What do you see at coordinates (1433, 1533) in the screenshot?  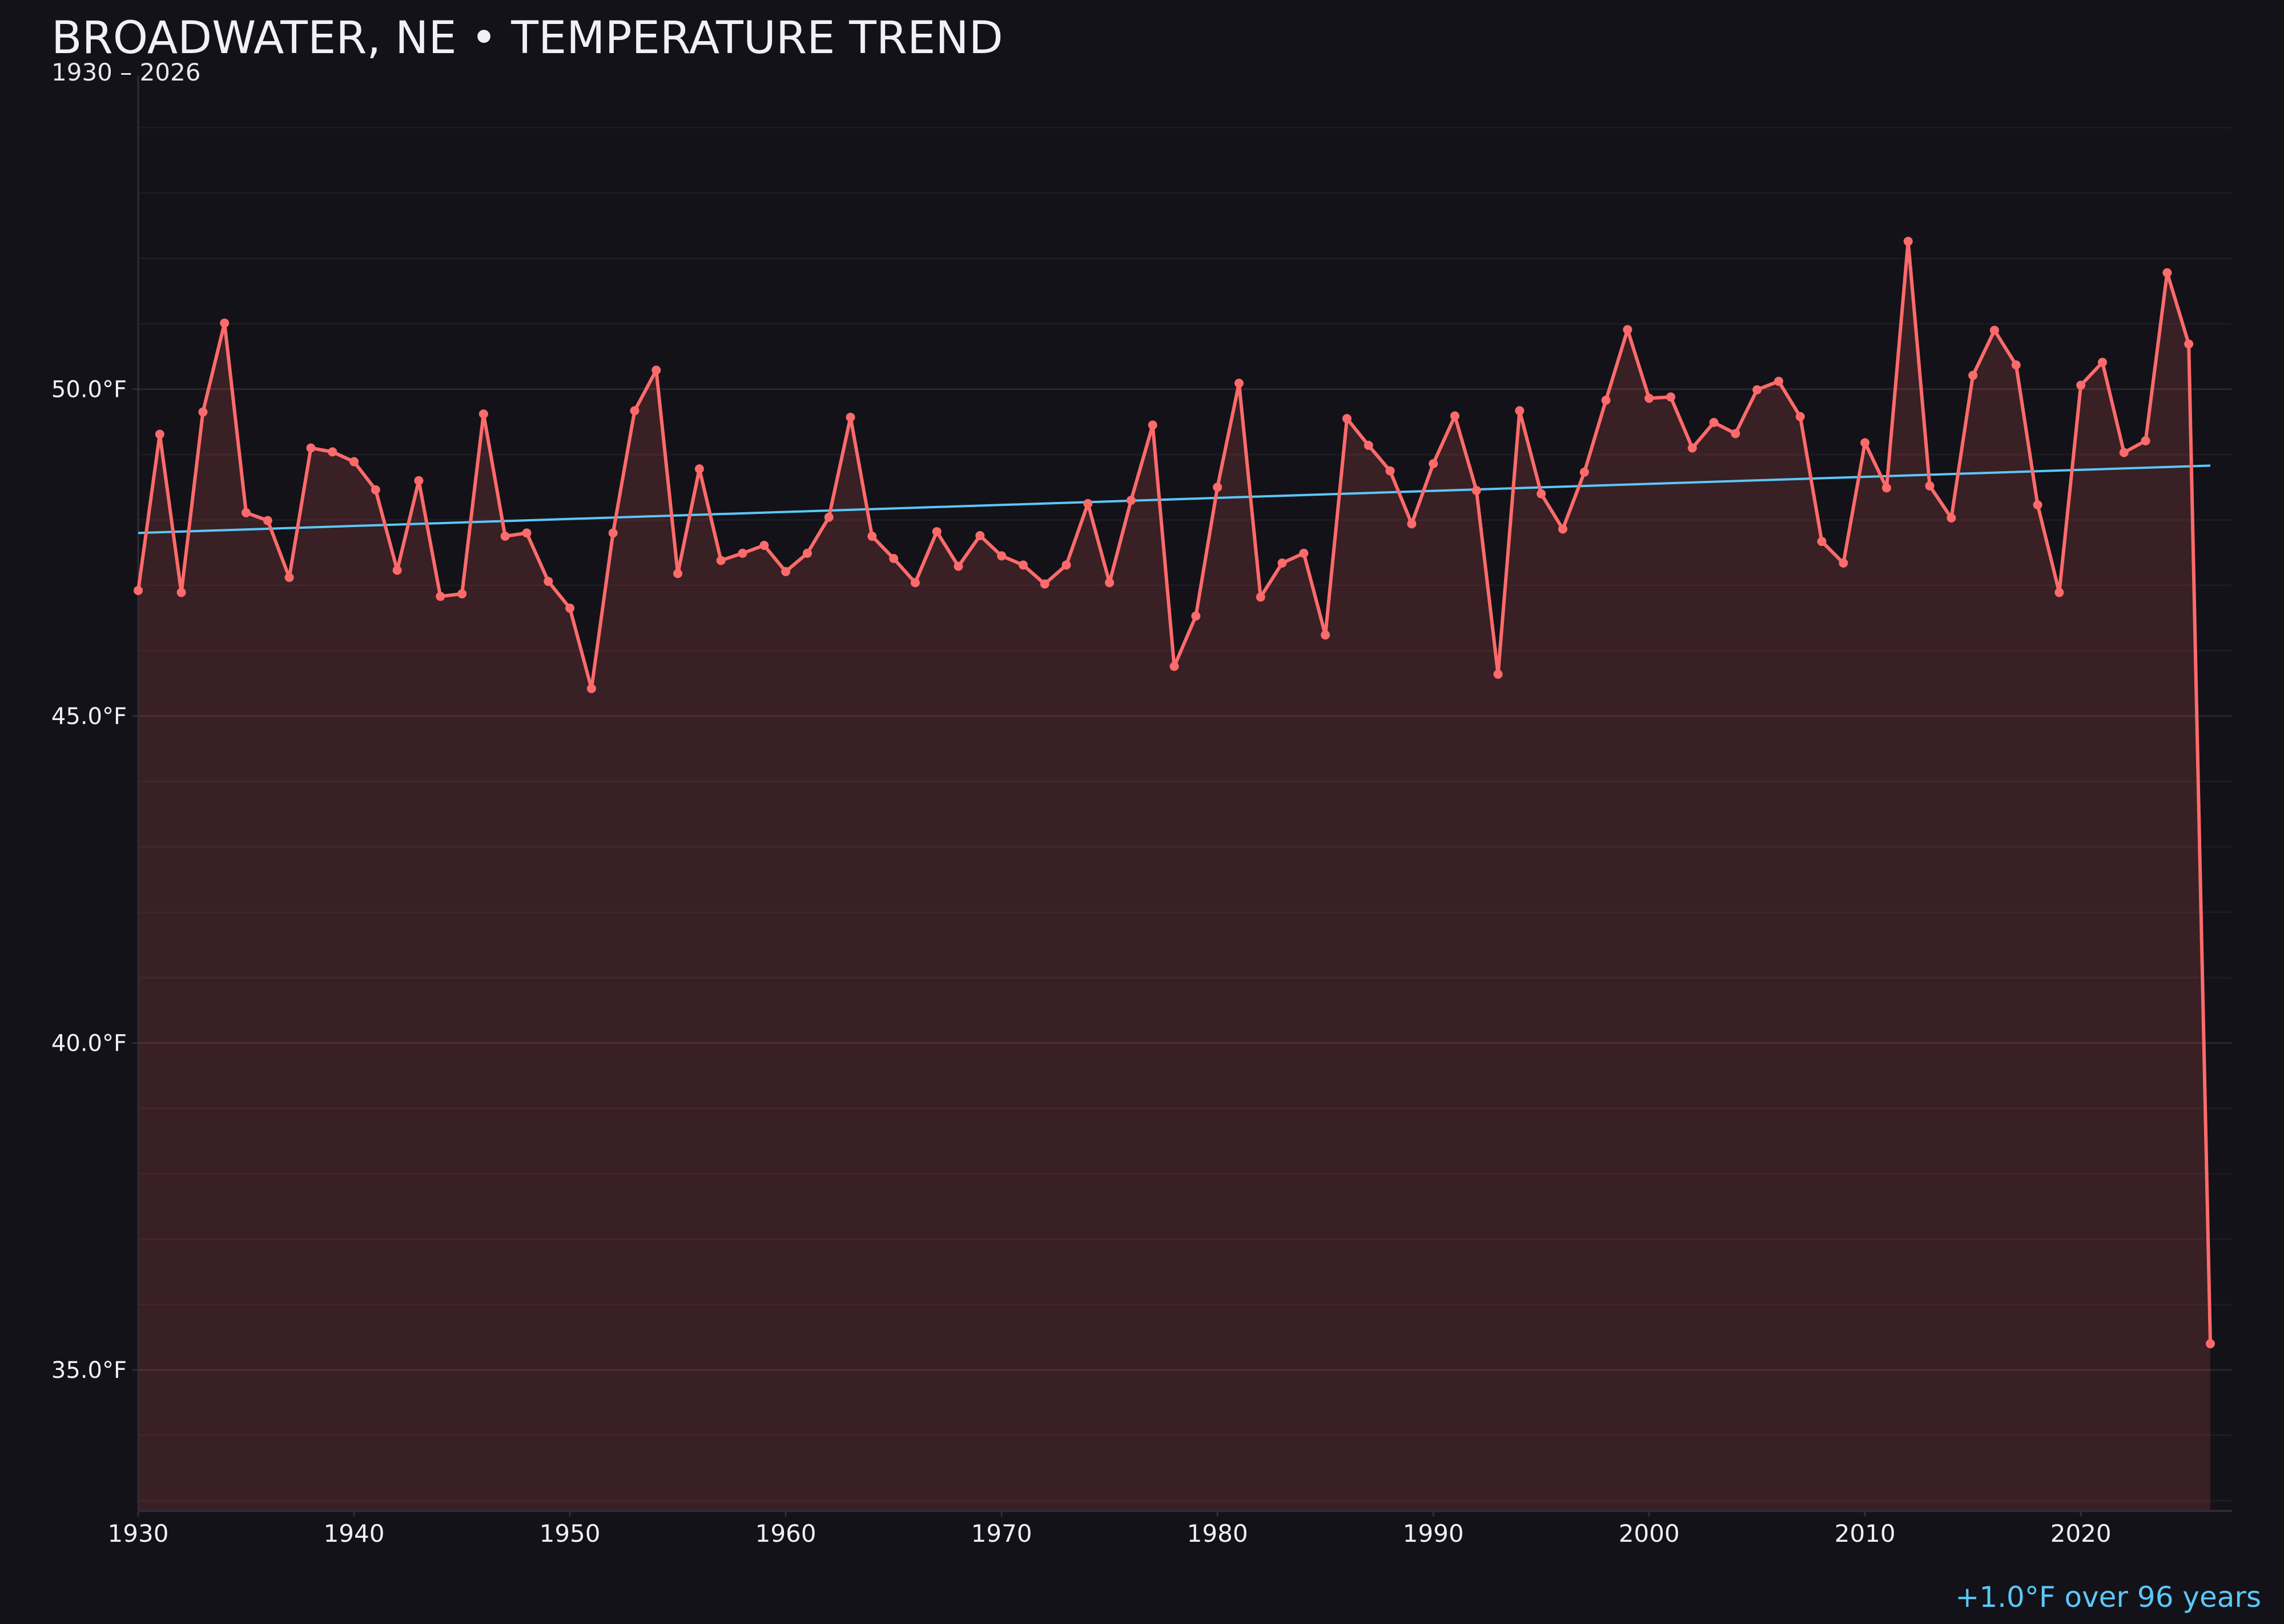 I see `x-tick-label: 1990` at bounding box center [1433, 1533].